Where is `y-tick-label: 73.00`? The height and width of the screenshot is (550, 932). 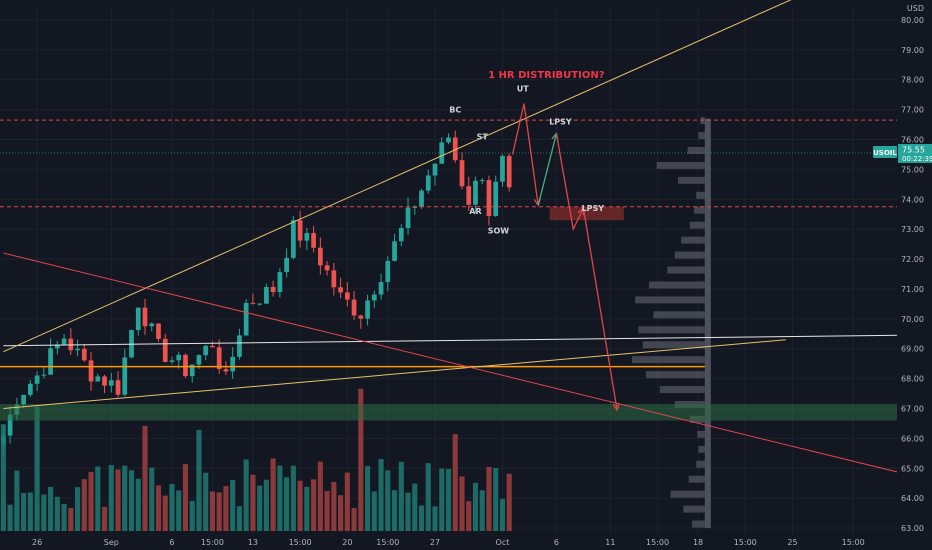 y-tick-label: 73.00 is located at coordinates (912, 229).